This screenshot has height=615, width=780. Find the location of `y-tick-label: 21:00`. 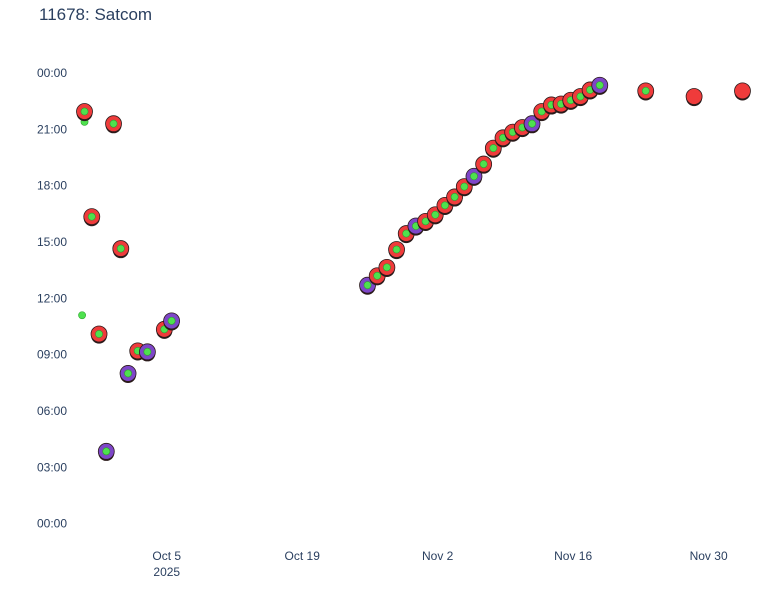

y-tick-label: 21:00 is located at coordinates (52, 129).